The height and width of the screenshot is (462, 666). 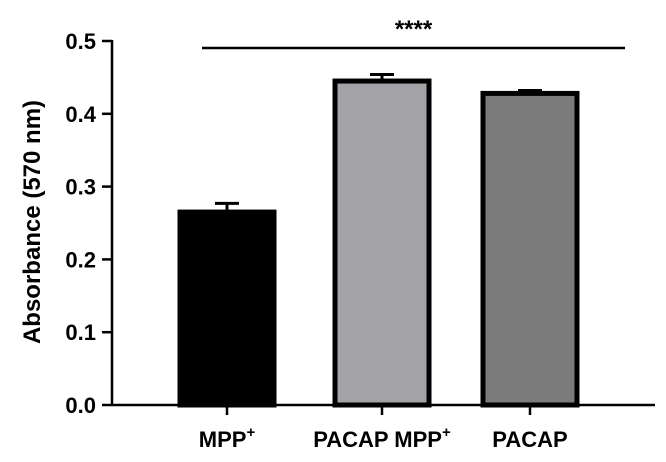 I want to click on y-tick-label-2: 0.2, so click(x=80, y=259).